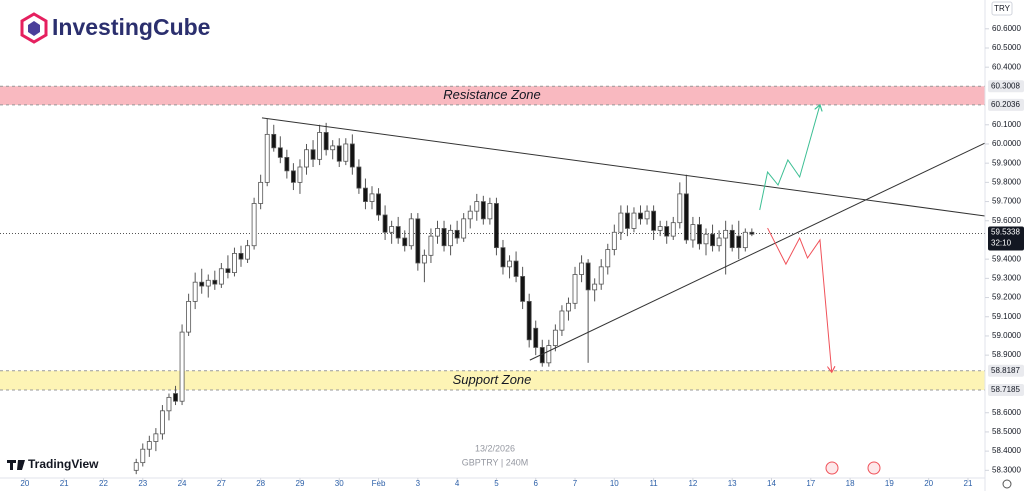 The height and width of the screenshot is (491, 1024). What do you see at coordinates (692, 483) in the screenshot?
I see `x-tick-label: 12` at bounding box center [692, 483].